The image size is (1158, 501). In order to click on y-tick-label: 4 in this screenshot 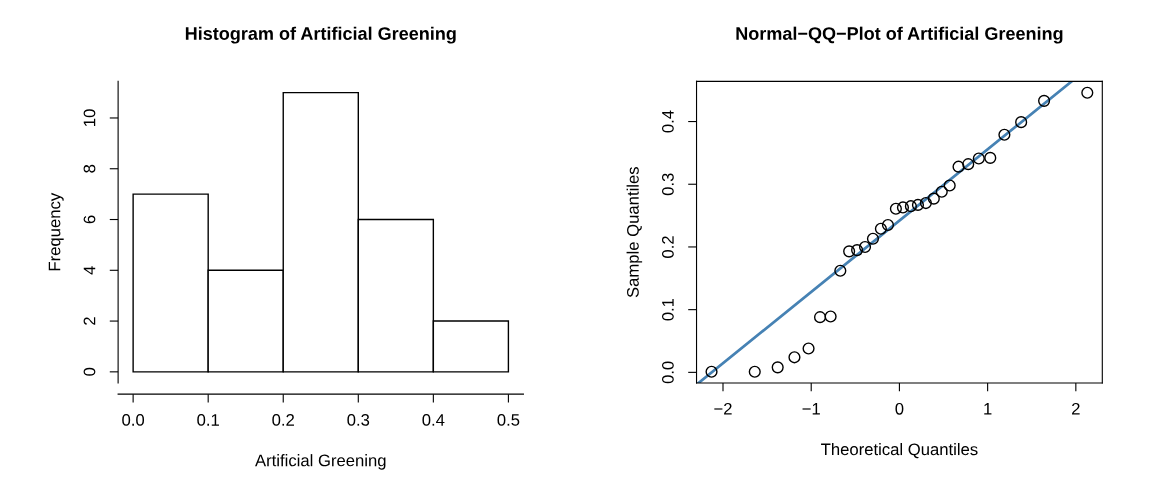, I will do `click(89, 270)`.